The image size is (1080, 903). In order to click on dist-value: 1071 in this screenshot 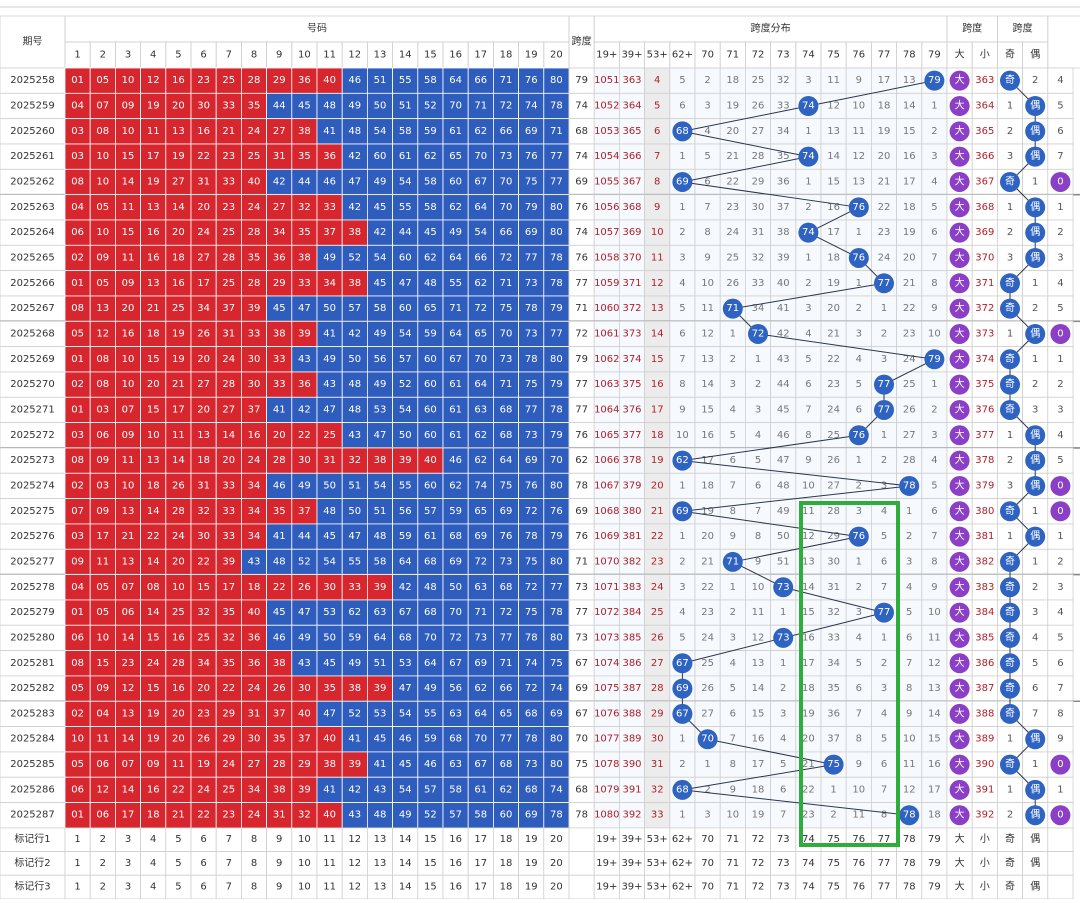, I will do `click(606, 587)`.